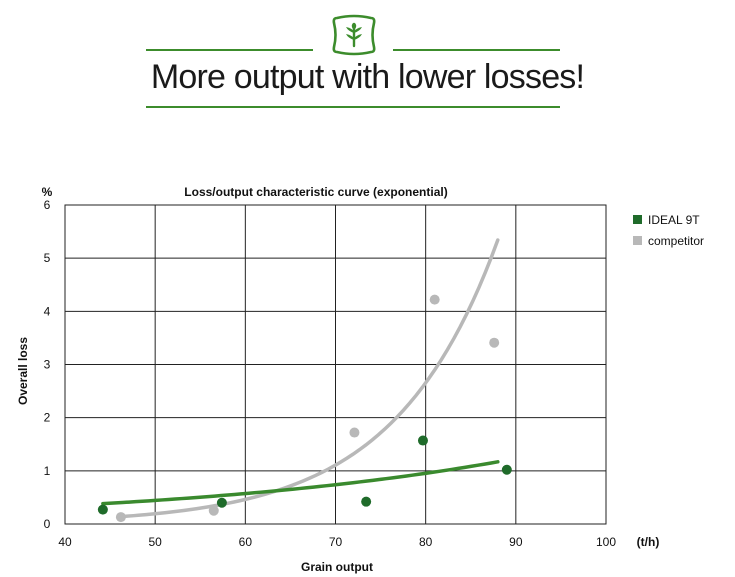 This screenshot has width=735, height=577. I want to click on legend-label: IDEAL 9T, so click(674, 220).